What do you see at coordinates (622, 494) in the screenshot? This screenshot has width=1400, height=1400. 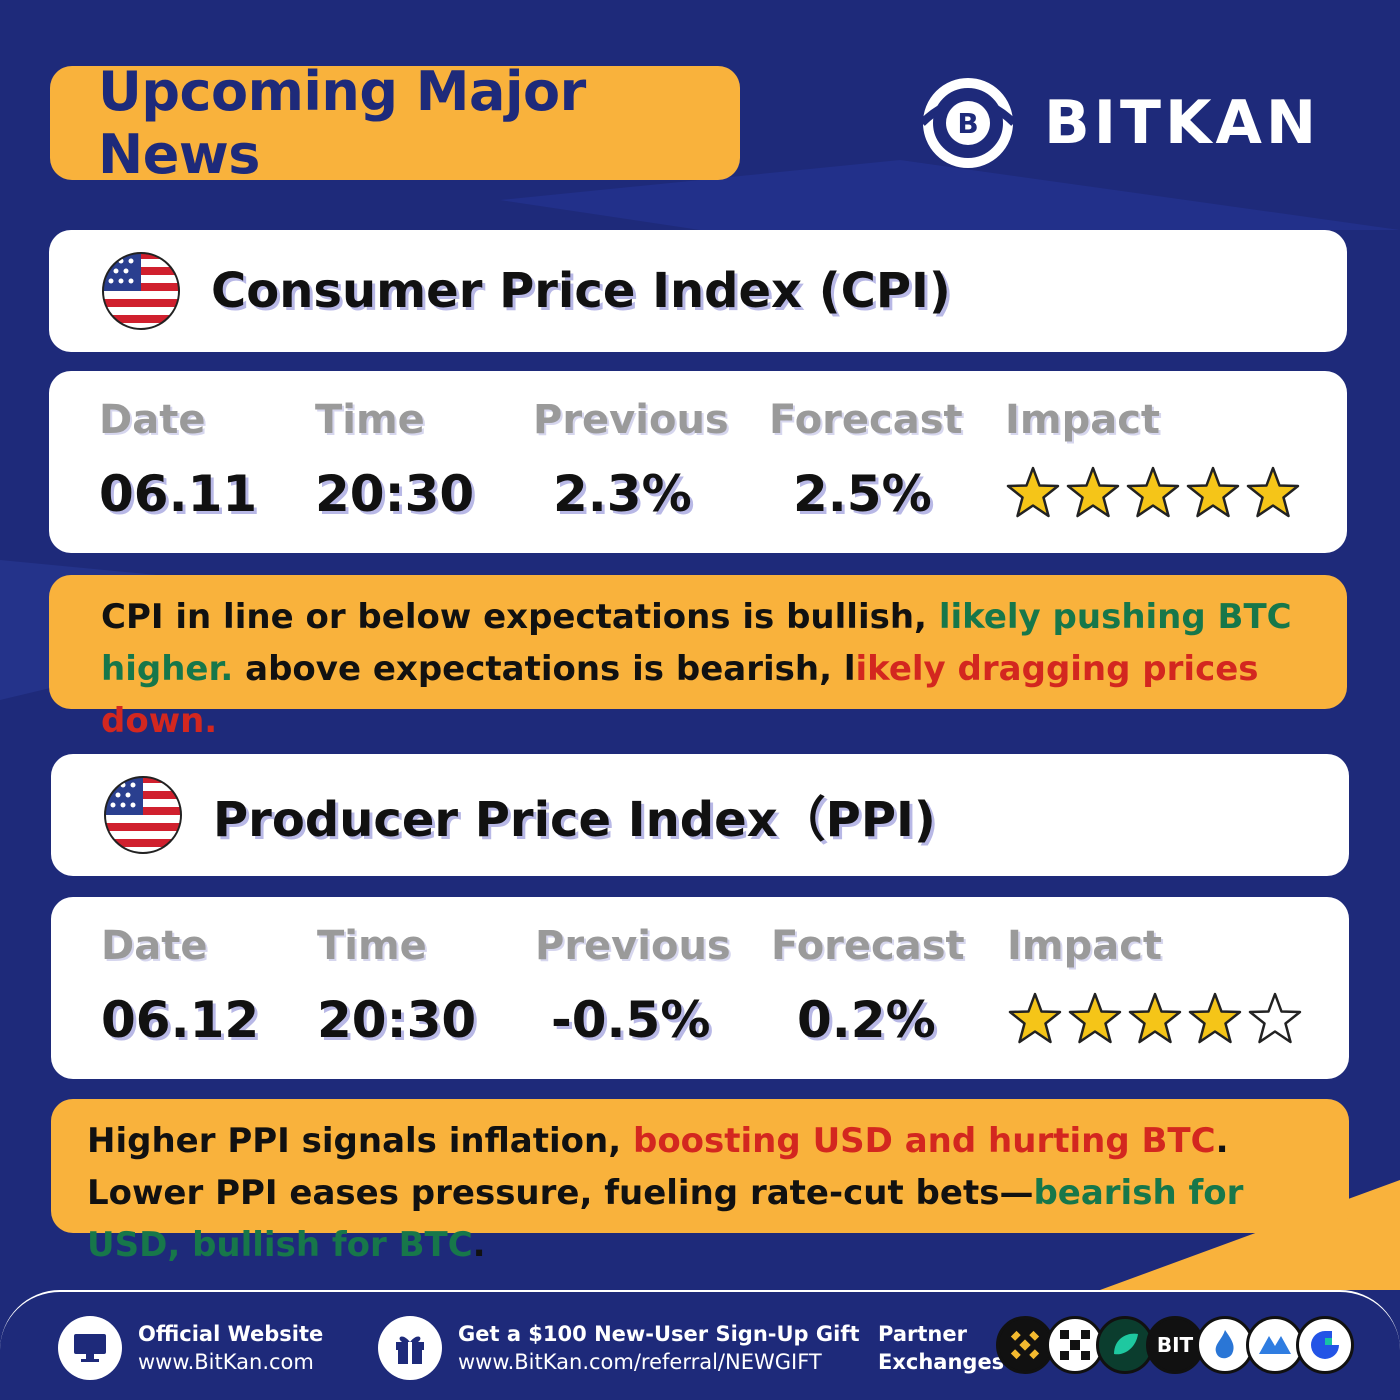 I see `cpi-previous-value: 2.3%` at bounding box center [622, 494].